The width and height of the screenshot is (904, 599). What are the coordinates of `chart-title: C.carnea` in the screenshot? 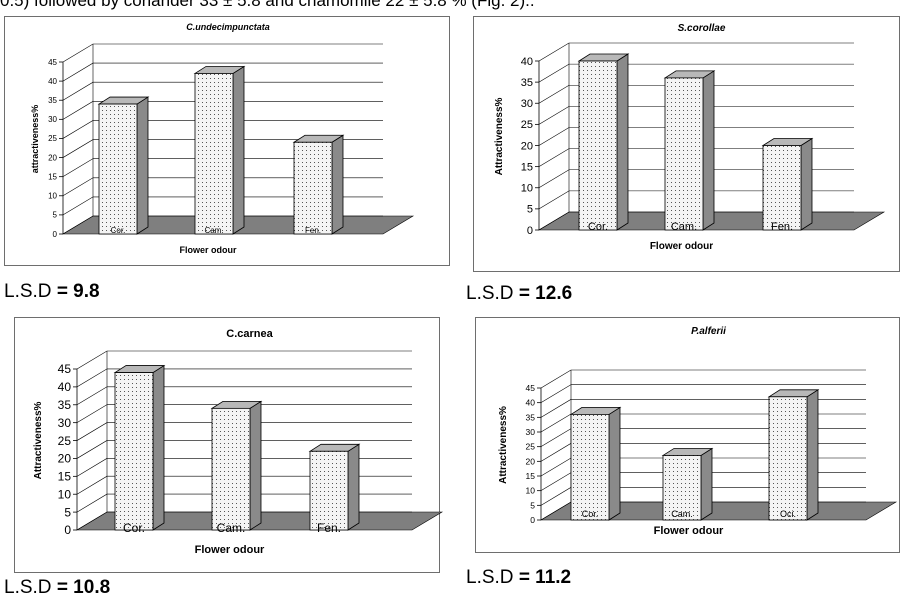 It's located at (249, 334).